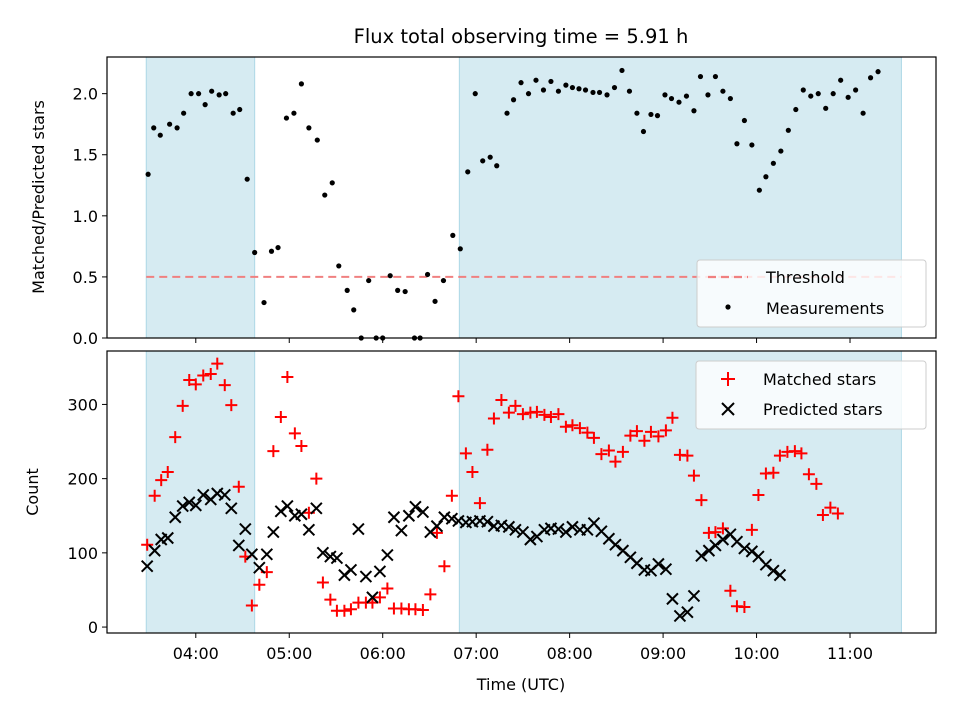 This screenshot has width=960, height=720. I want to click on bottom-y-tick-label: 200, so click(82, 479).